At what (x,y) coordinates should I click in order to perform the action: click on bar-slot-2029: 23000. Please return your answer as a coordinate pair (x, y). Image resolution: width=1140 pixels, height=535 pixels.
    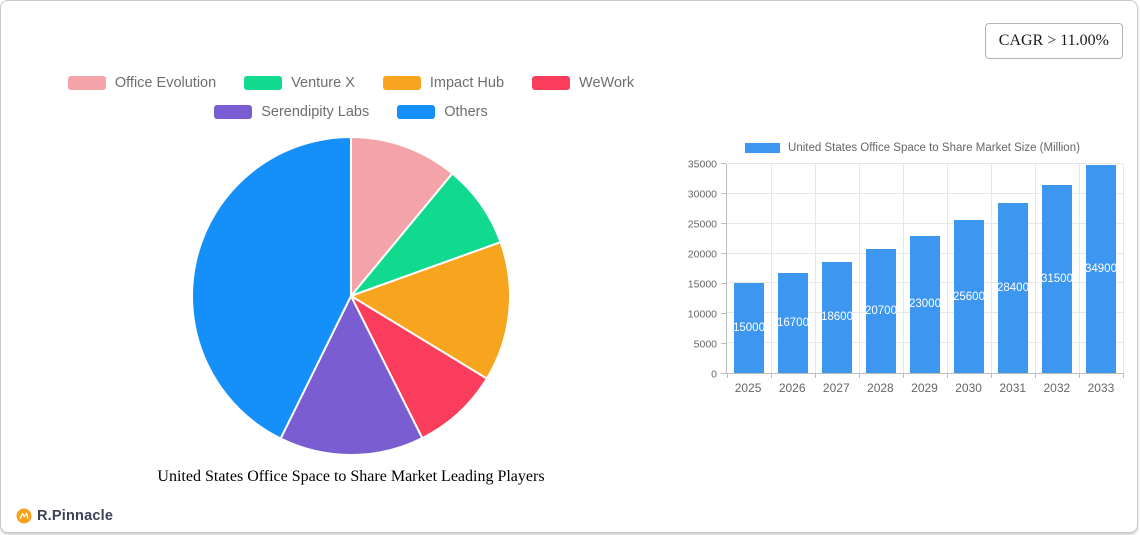
    Looking at the image, I should click on (925, 268).